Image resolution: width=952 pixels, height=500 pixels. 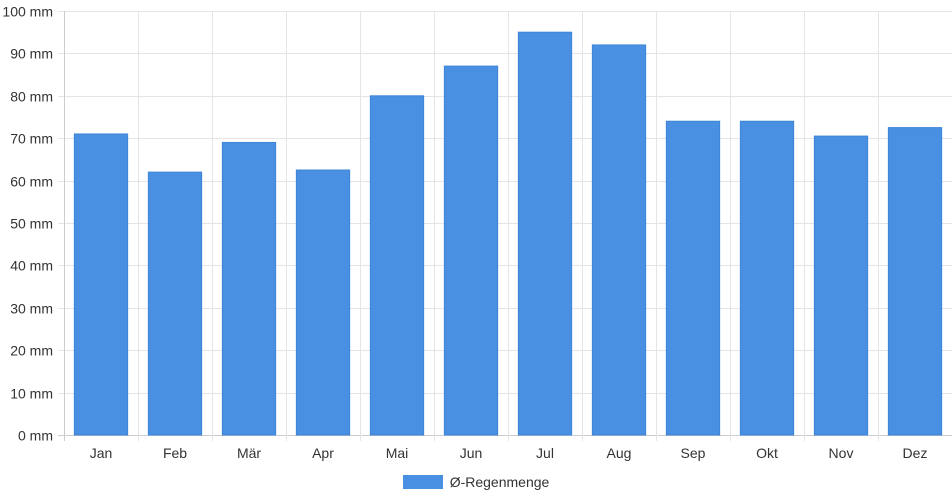 I want to click on x-tick-label: Jul, so click(x=545, y=453).